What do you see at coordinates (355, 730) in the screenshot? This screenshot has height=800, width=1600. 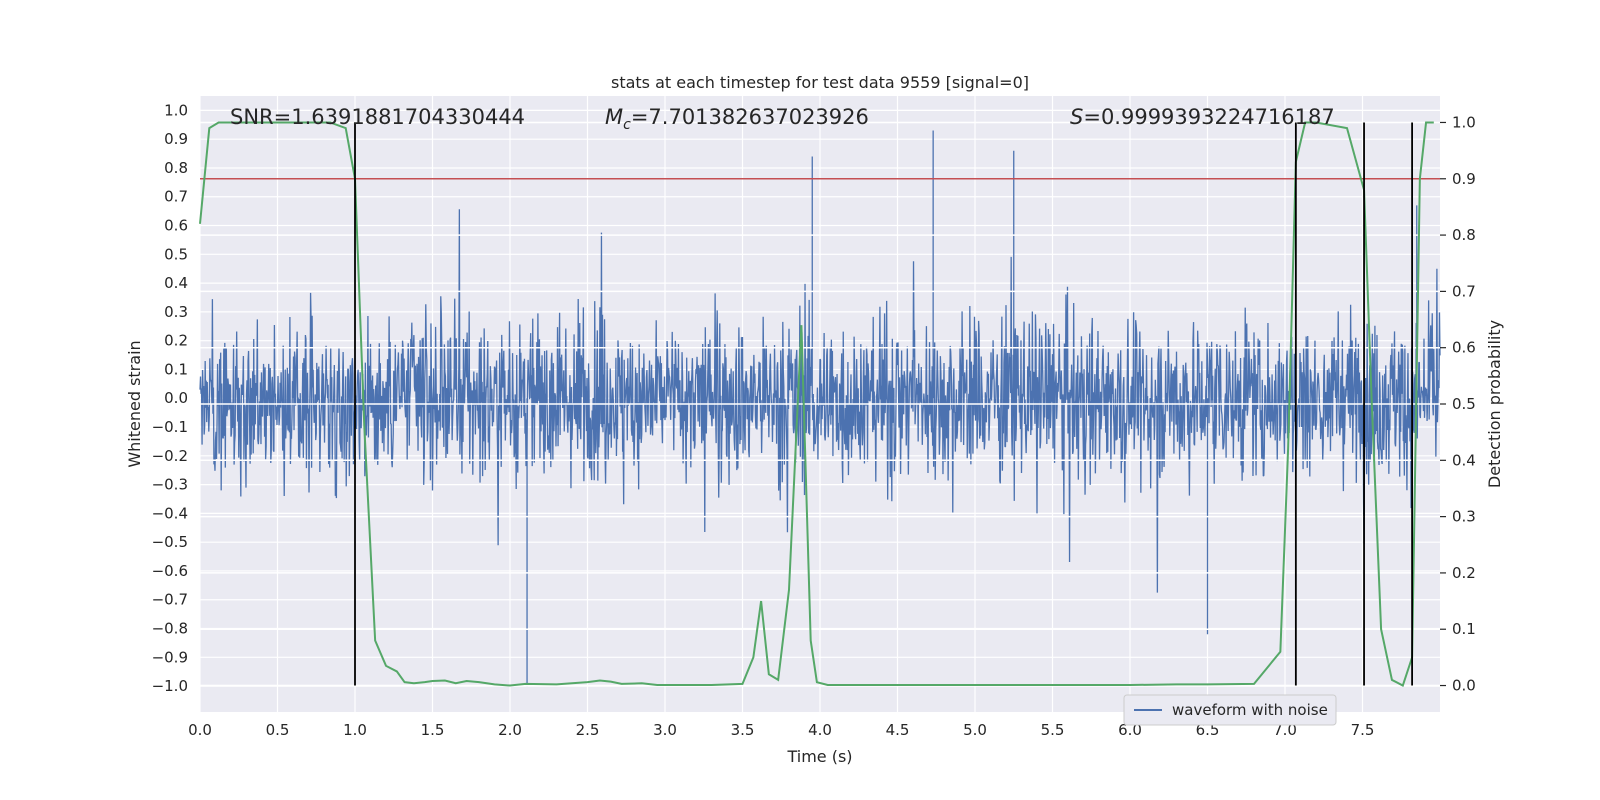 I see `x-tick-label: 1.0` at bounding box center [355, 730].